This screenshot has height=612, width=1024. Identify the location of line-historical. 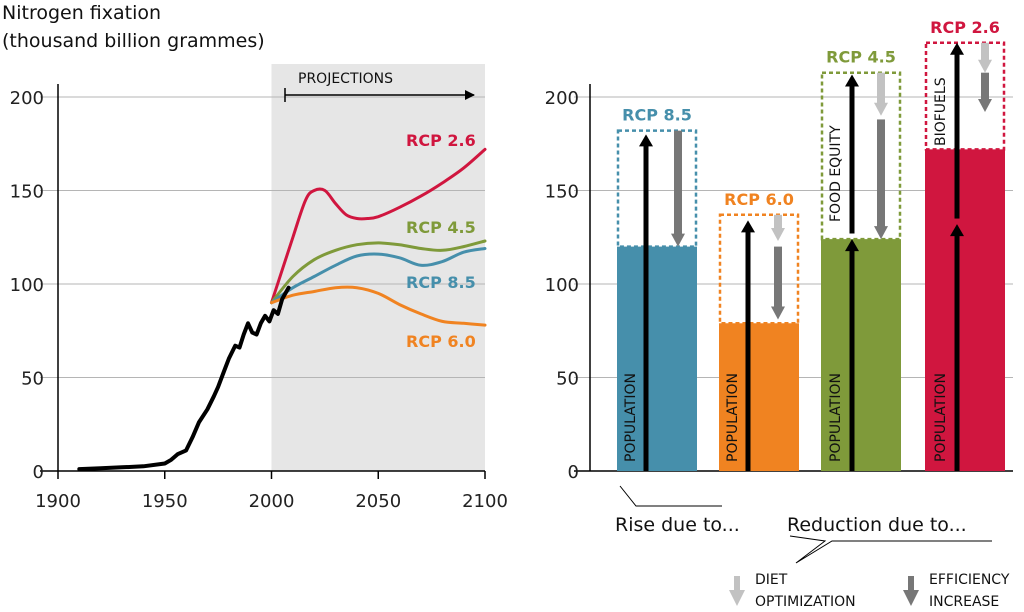
(184, 378).